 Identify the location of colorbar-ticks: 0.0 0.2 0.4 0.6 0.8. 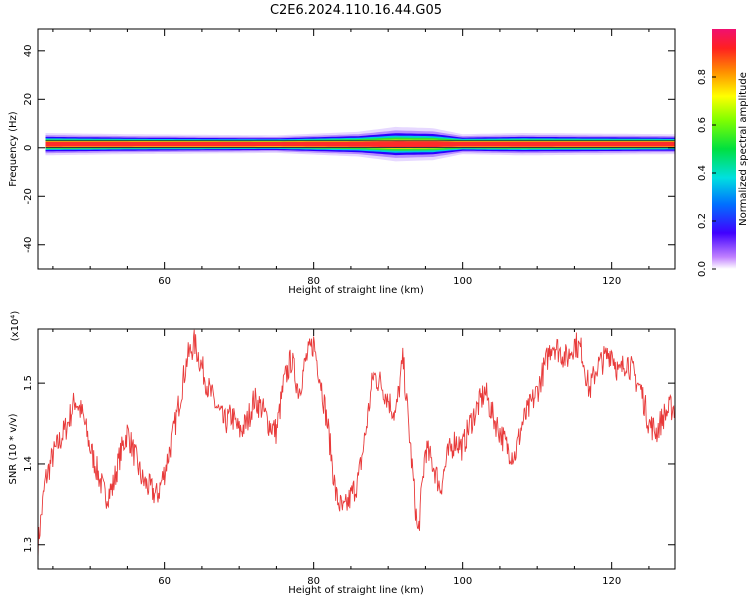
(706, 173).